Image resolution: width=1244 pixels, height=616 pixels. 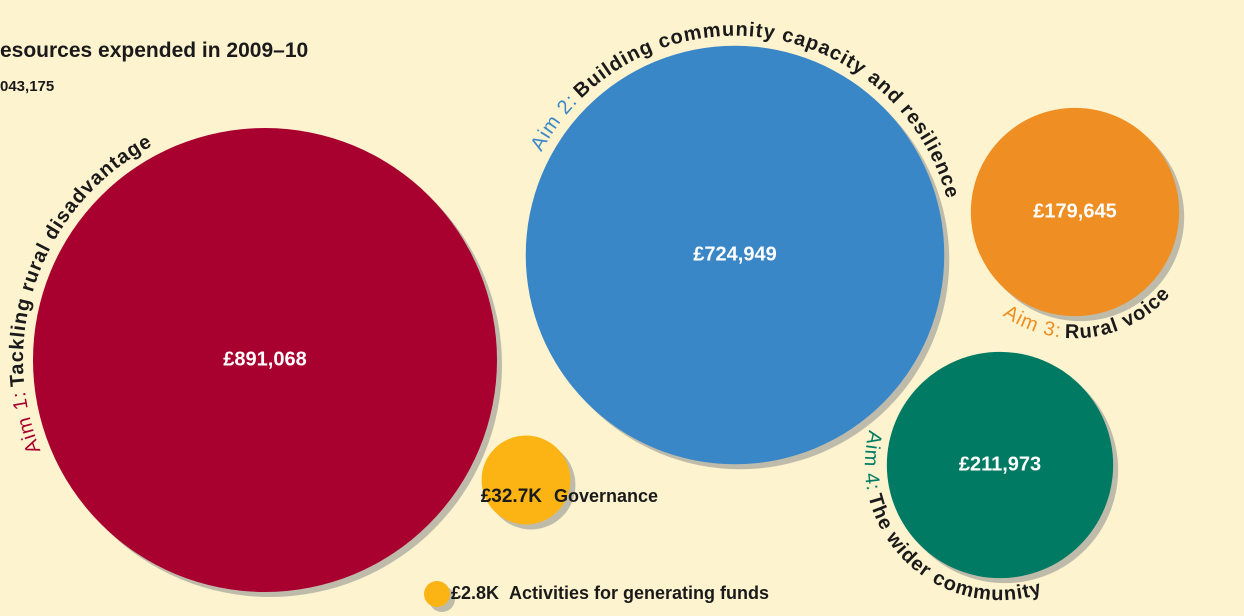 What do you see at coordinates (639, 593) in the screenshot?
I see `category-label: Activities for generating funds` at bounding box center [639, 593].